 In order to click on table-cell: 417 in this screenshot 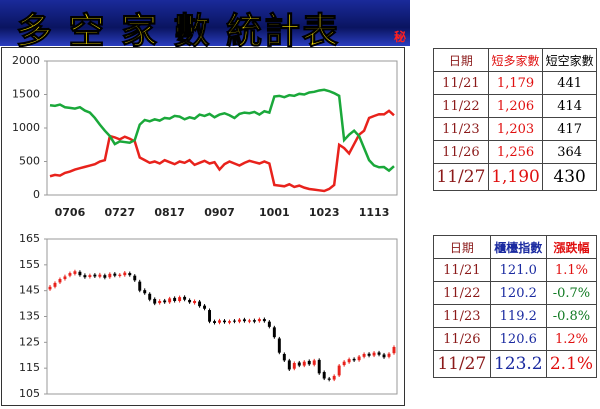, I will do `click(569, 129)`.